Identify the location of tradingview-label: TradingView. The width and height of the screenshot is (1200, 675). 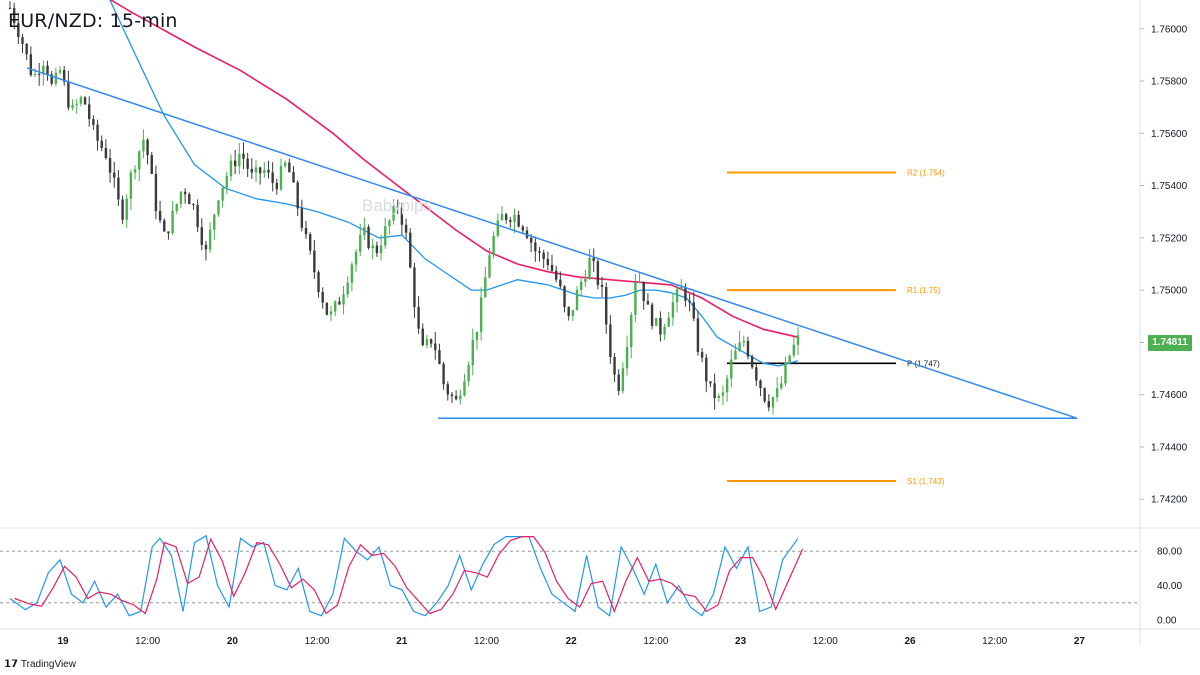
(48, 664).